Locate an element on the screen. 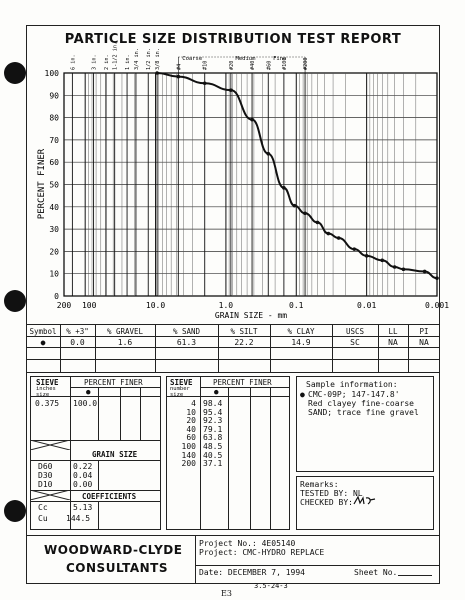 The height and width of the screenshot is (600, 465). summary-header-rule is located at coordinates (233, 336).